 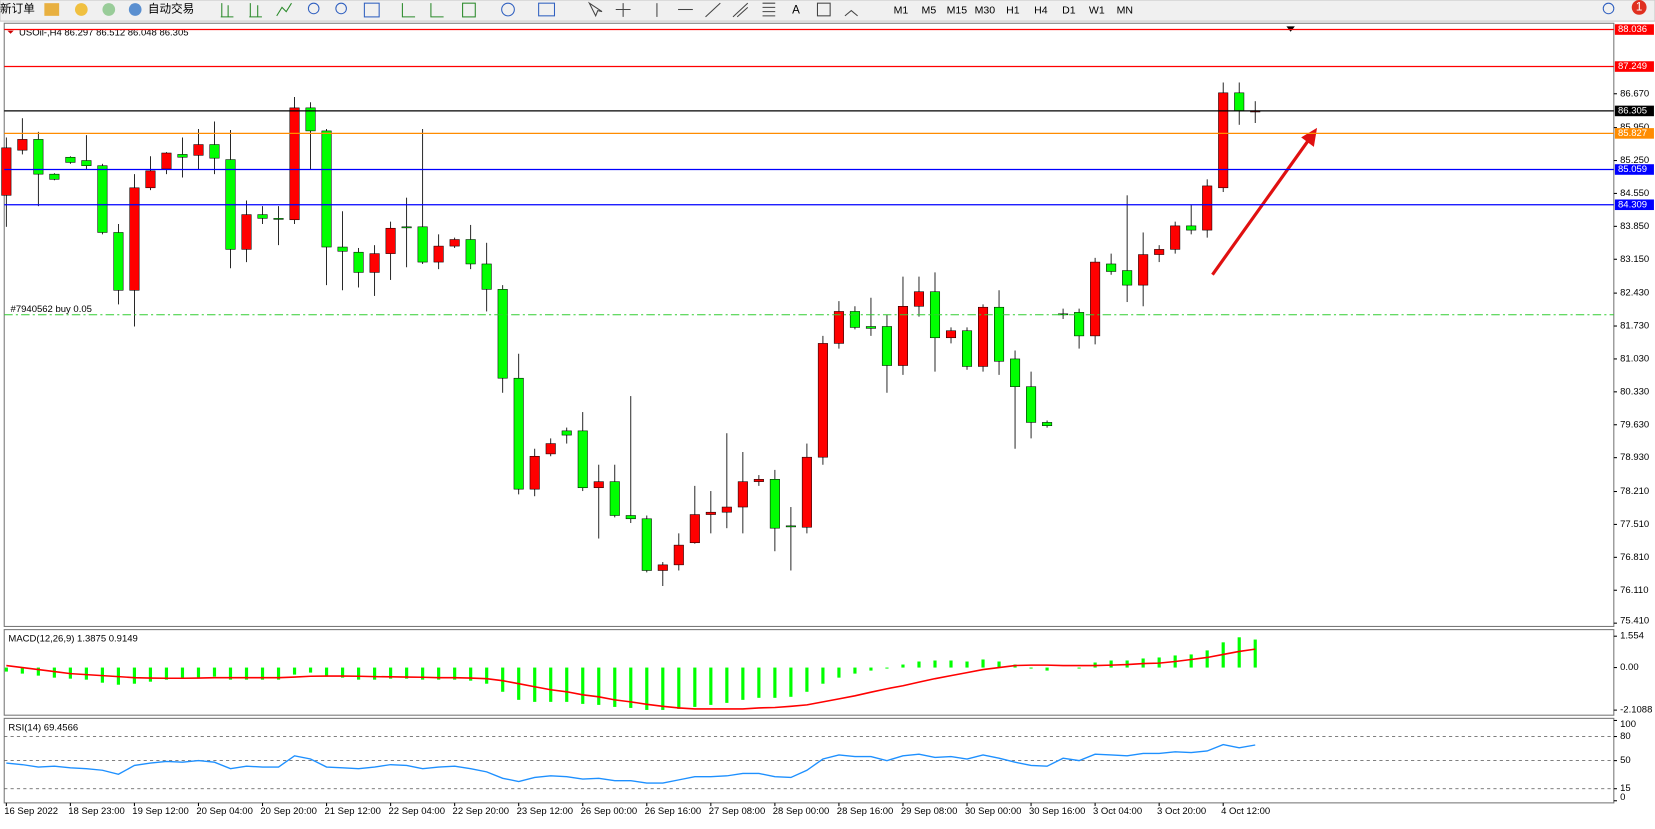 I want to click on timeframe-button: D1, so click(x=1069, y=10).